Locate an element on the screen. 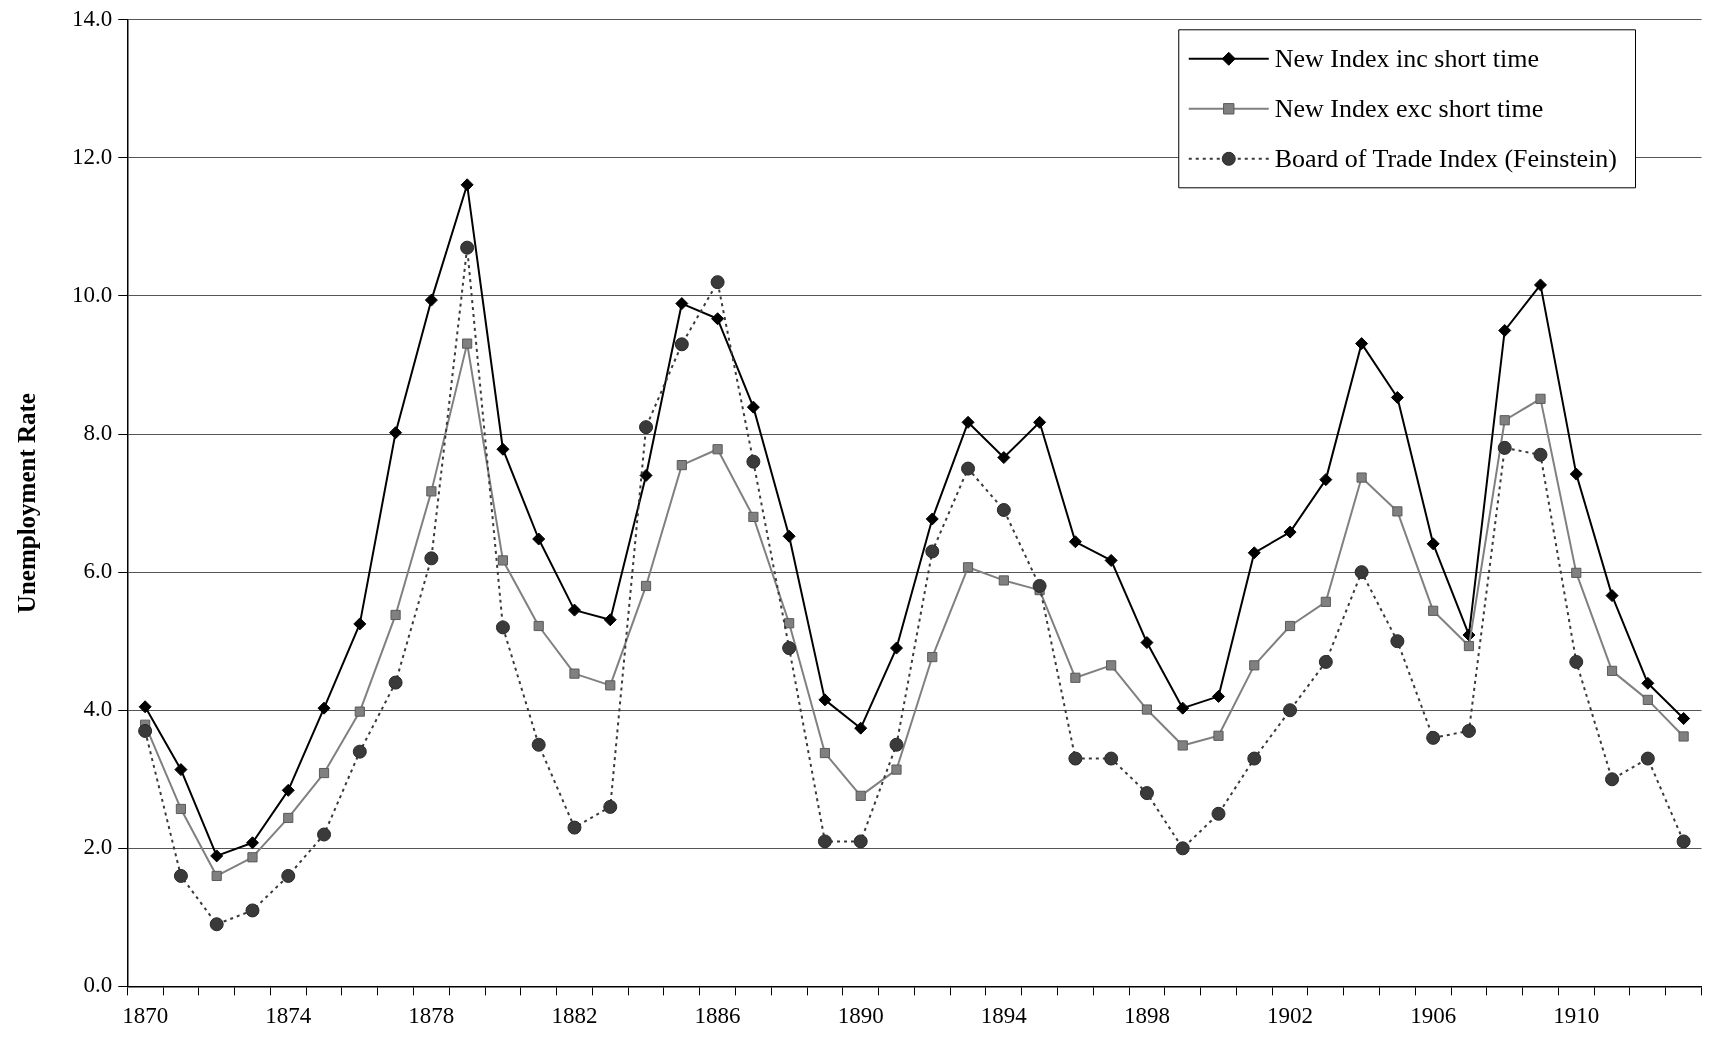 The height and width of the screenshot is (1045, 1709). y-tick-label: 0.0 is located at coordinates (98, 985).